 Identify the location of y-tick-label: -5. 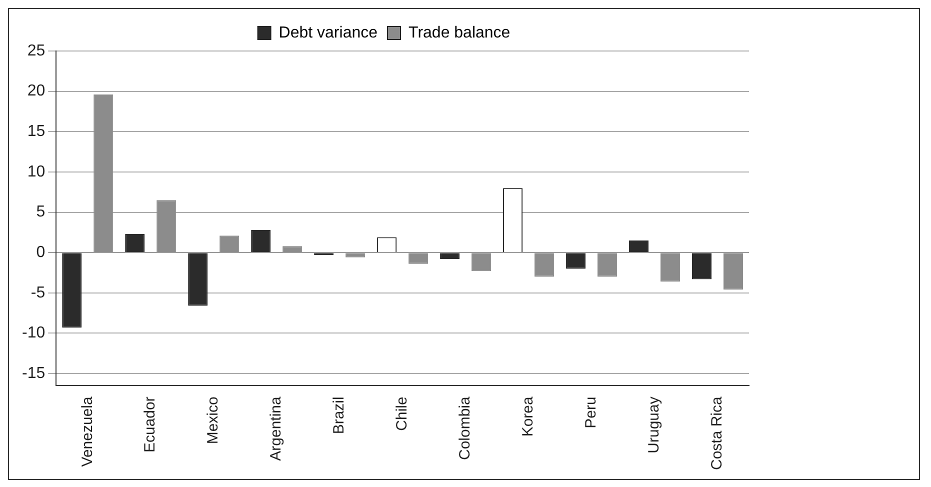
(38, 293).